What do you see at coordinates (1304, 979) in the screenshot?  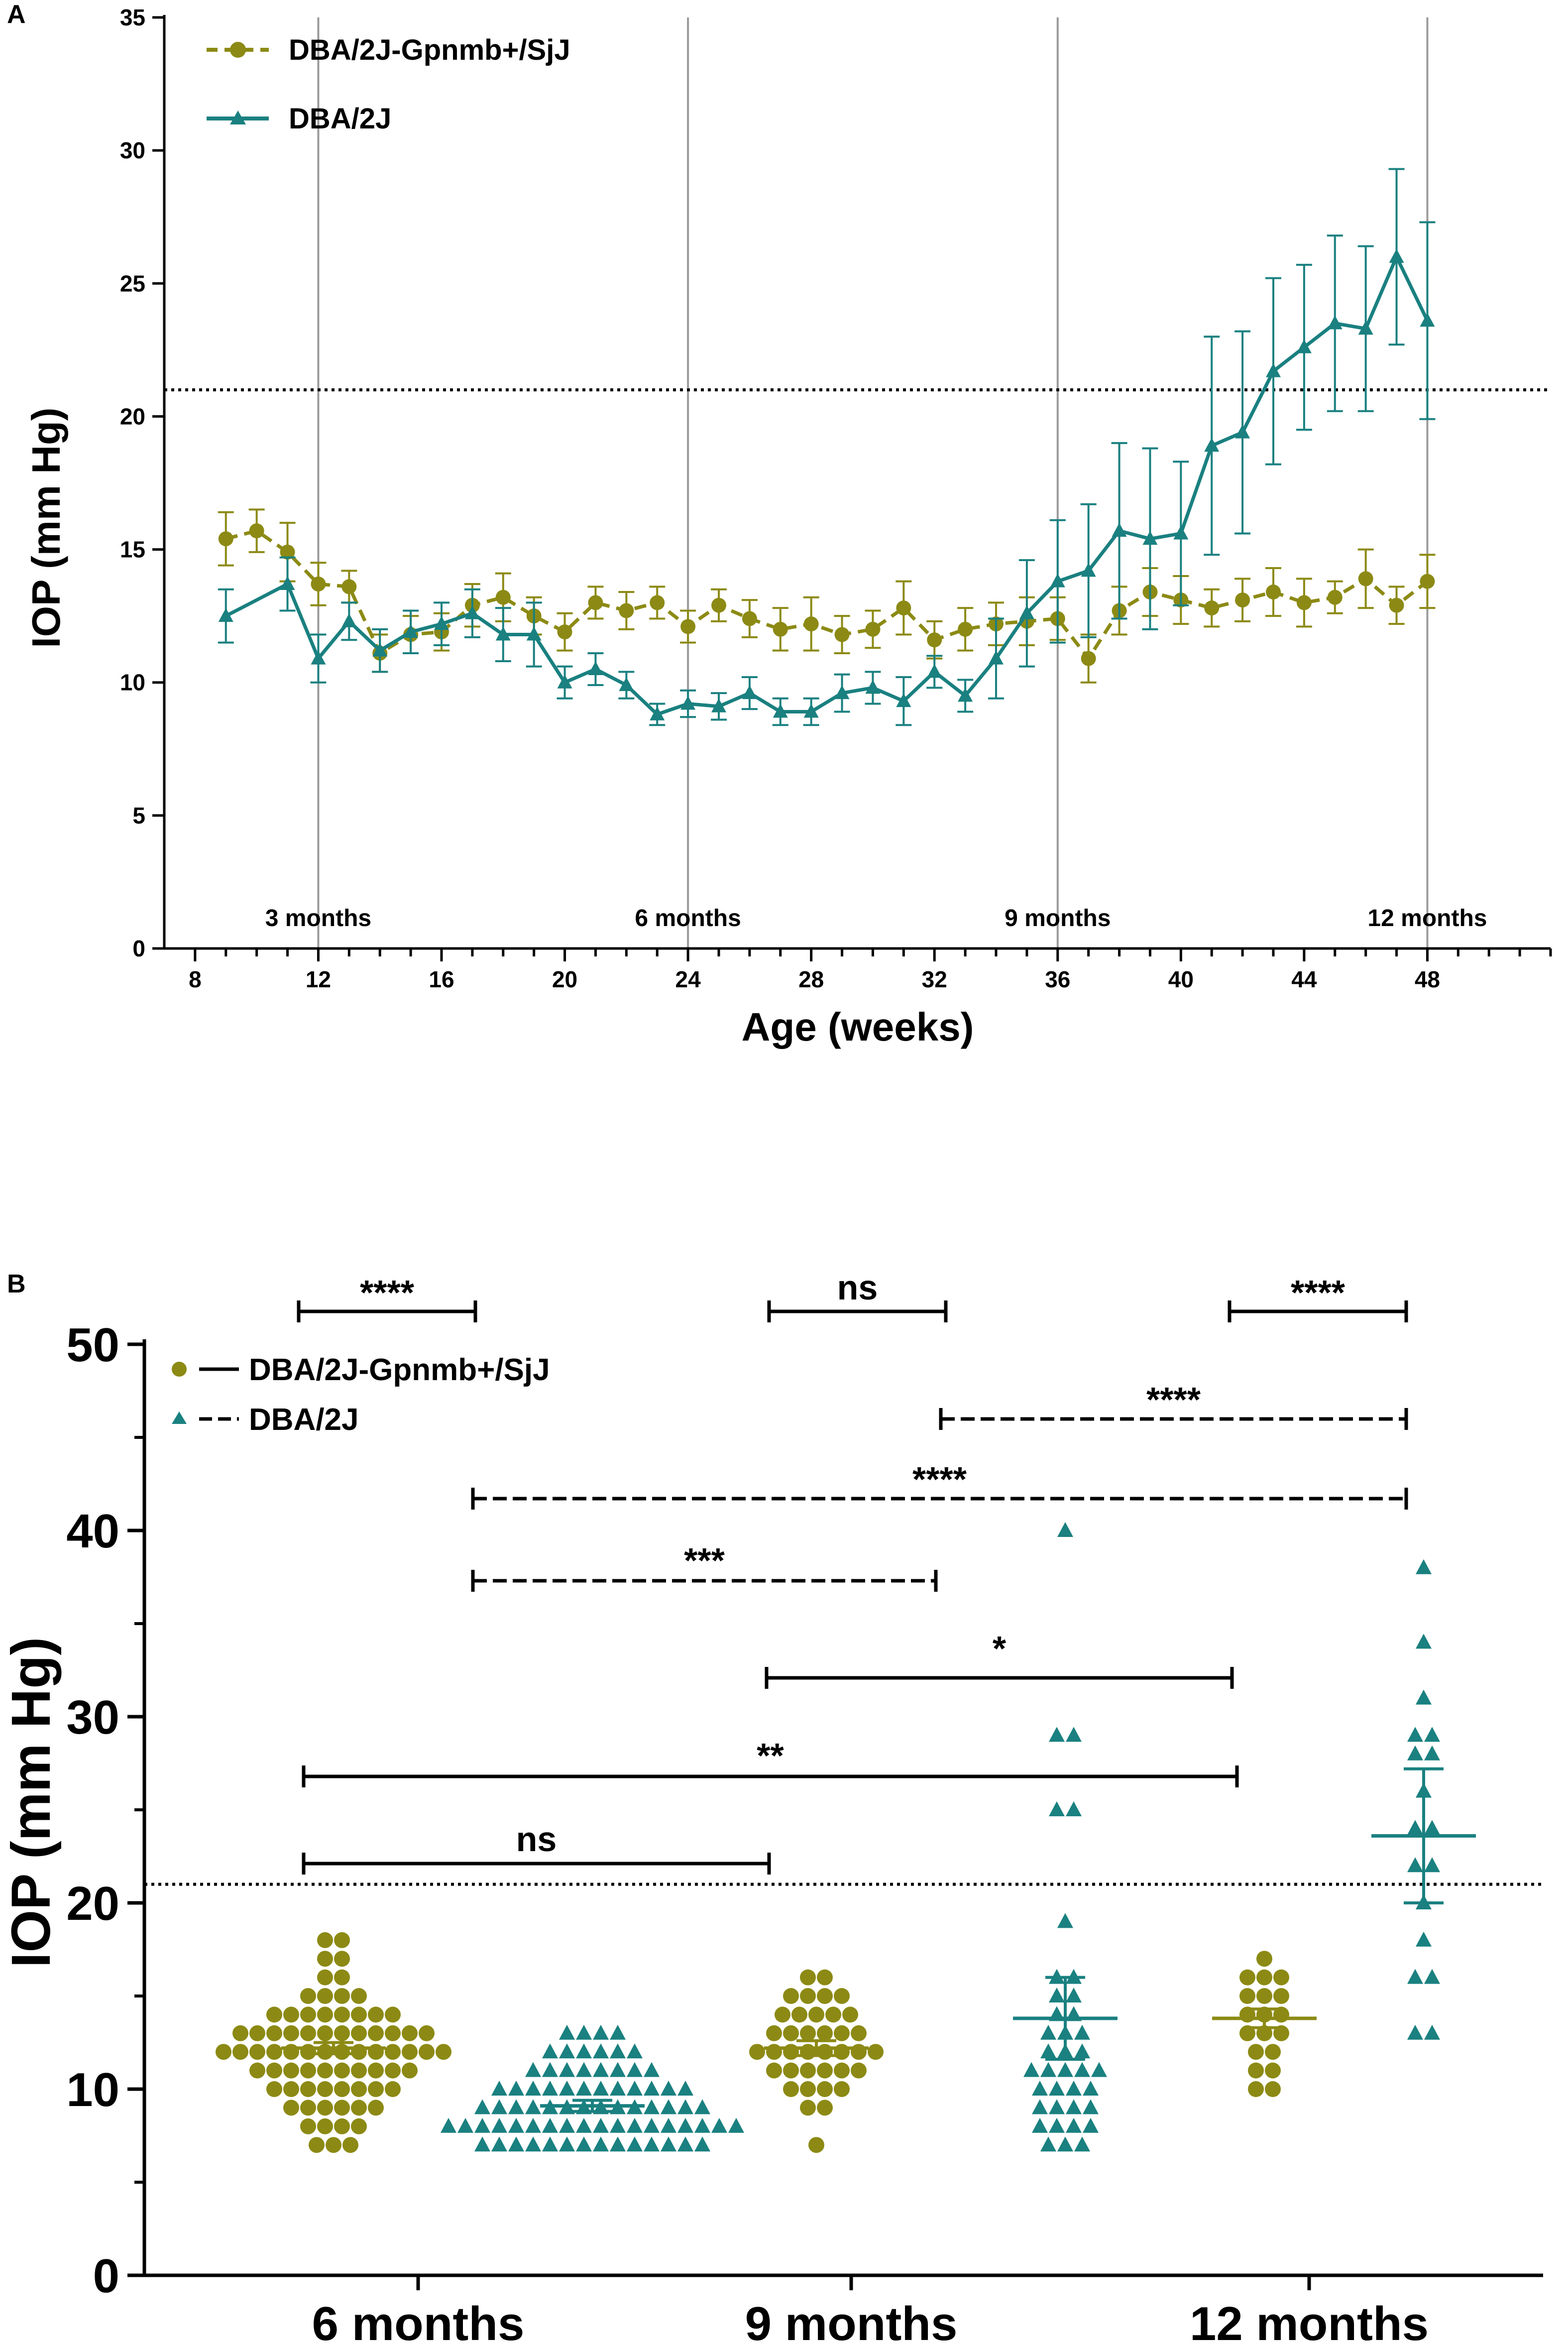 I see `x-tick-label: 44` at bounding box center [1304, 979].